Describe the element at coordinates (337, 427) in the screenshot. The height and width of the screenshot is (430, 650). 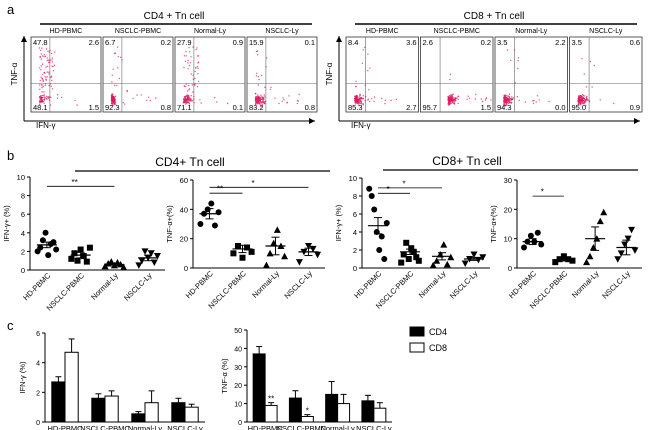
I see `category-label: Normal-Ly` at that location.